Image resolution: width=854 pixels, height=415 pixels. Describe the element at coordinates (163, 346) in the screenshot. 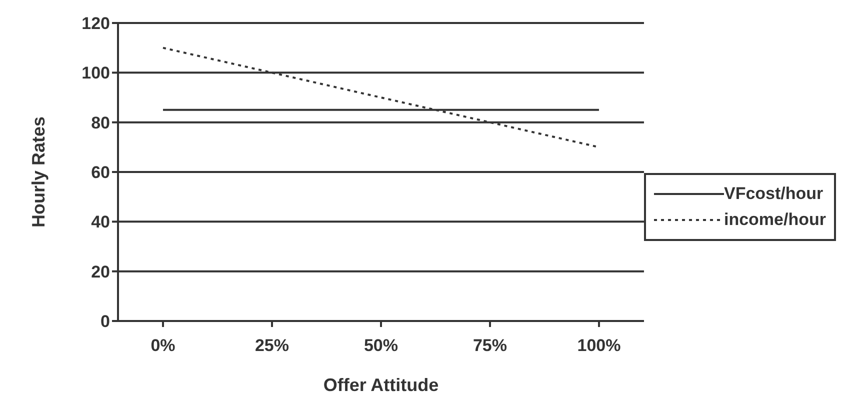

I see `x-tick-label: 0%` at that location.